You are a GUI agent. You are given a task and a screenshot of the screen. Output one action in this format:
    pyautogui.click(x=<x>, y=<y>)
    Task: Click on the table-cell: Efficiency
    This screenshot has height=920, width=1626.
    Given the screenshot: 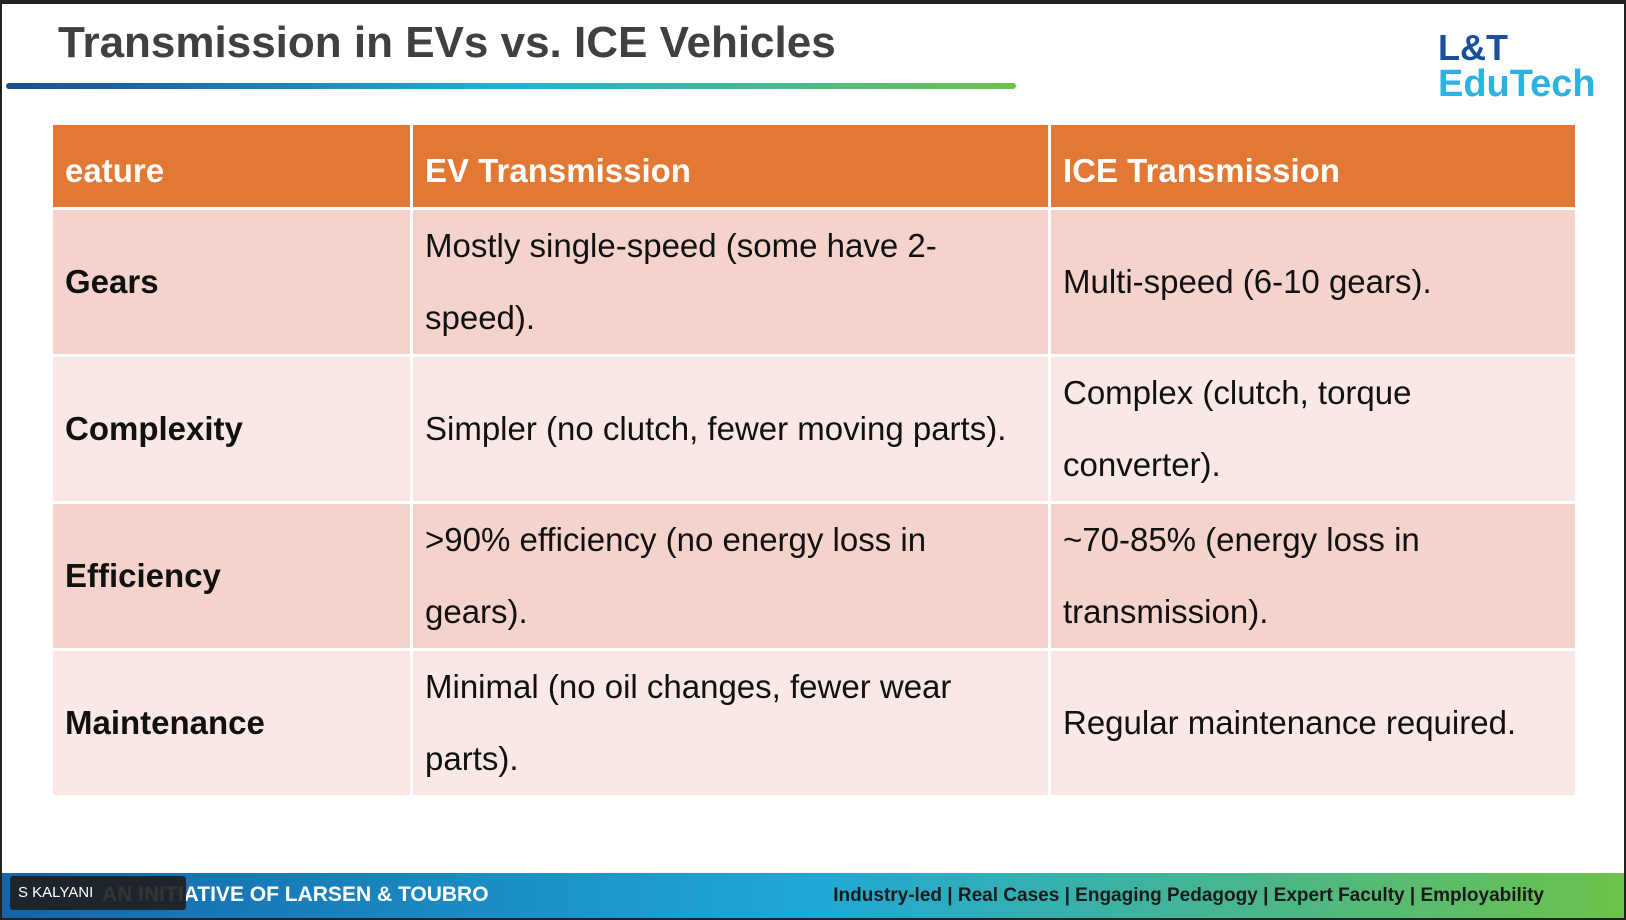 What is the action you would take?
    pyautogui.click(x=231, y=576)
    